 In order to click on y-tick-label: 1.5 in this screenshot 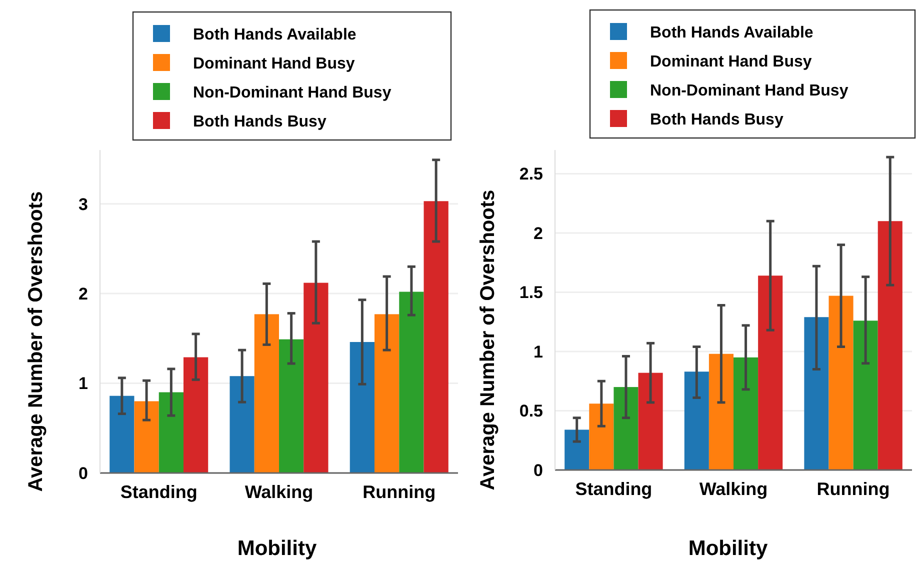, I will do `click(531, 292)`.